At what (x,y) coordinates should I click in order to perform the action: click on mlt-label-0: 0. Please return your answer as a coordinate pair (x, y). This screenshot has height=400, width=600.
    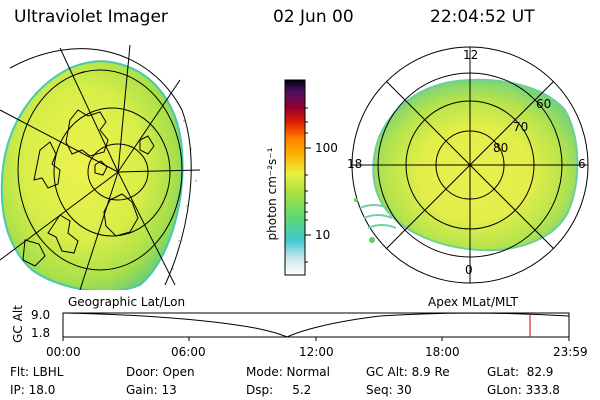
    Looking at the image, I should click on (469, 270).